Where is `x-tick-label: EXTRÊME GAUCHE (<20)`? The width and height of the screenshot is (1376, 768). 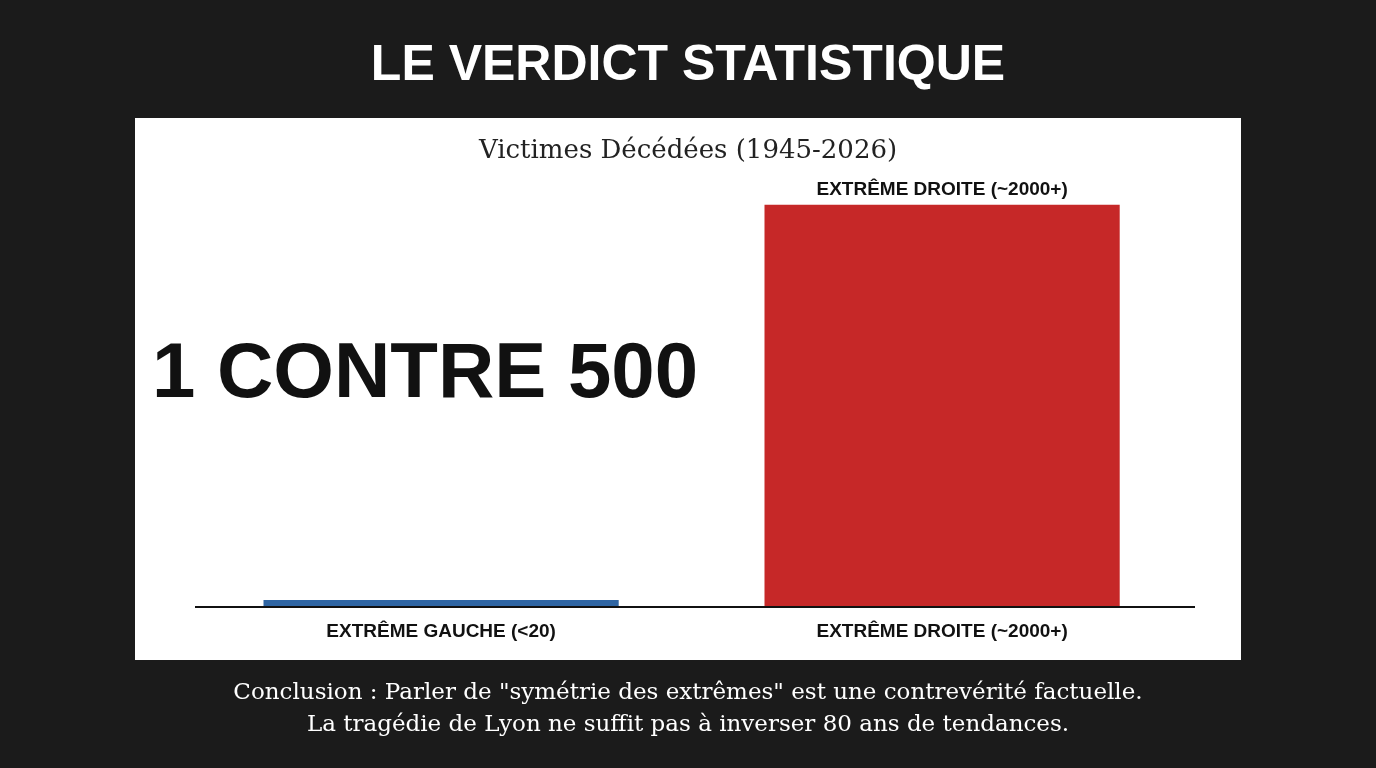
x-tick-label: EXTRÊME GAUCHE (<20) is located at coordinates (441, 630).